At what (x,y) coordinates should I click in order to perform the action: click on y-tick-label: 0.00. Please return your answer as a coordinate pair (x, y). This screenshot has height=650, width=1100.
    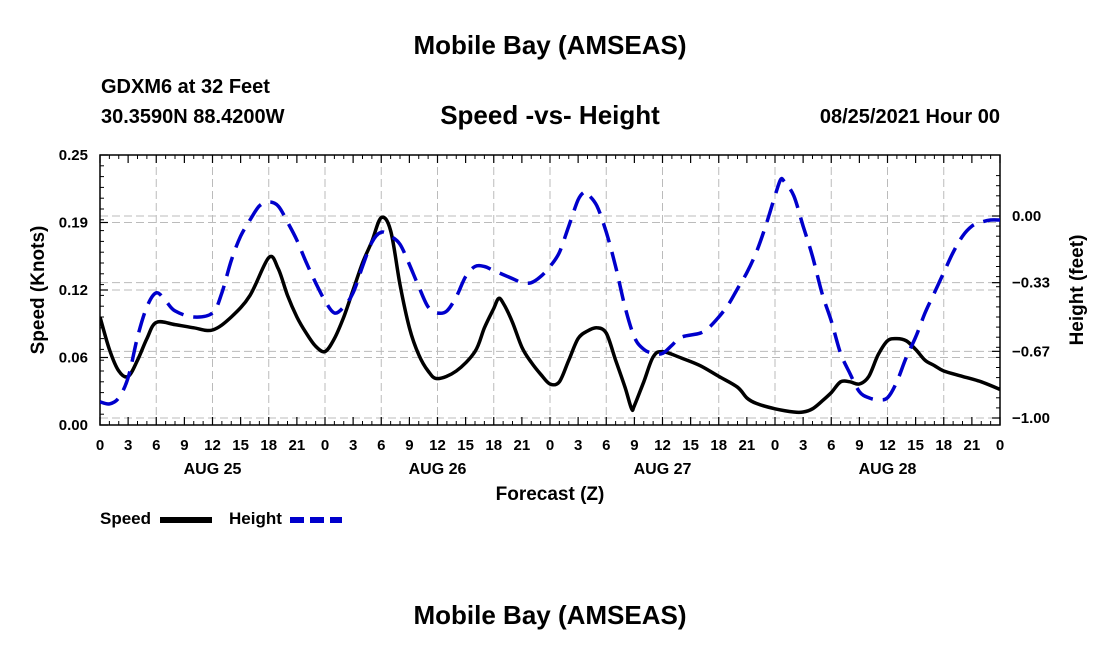
    Looking at the image, I should click on (73, 425).